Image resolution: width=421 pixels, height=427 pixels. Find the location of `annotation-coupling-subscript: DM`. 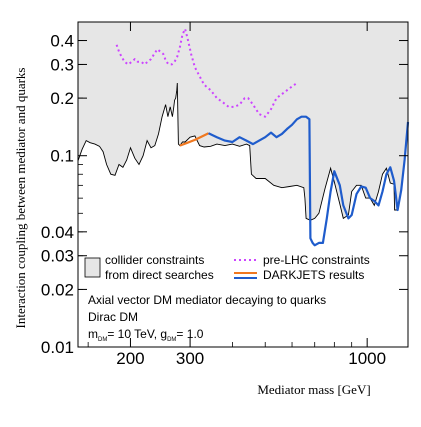

annotation-coupling-subscript: DM is located at coordinates (171, 340).